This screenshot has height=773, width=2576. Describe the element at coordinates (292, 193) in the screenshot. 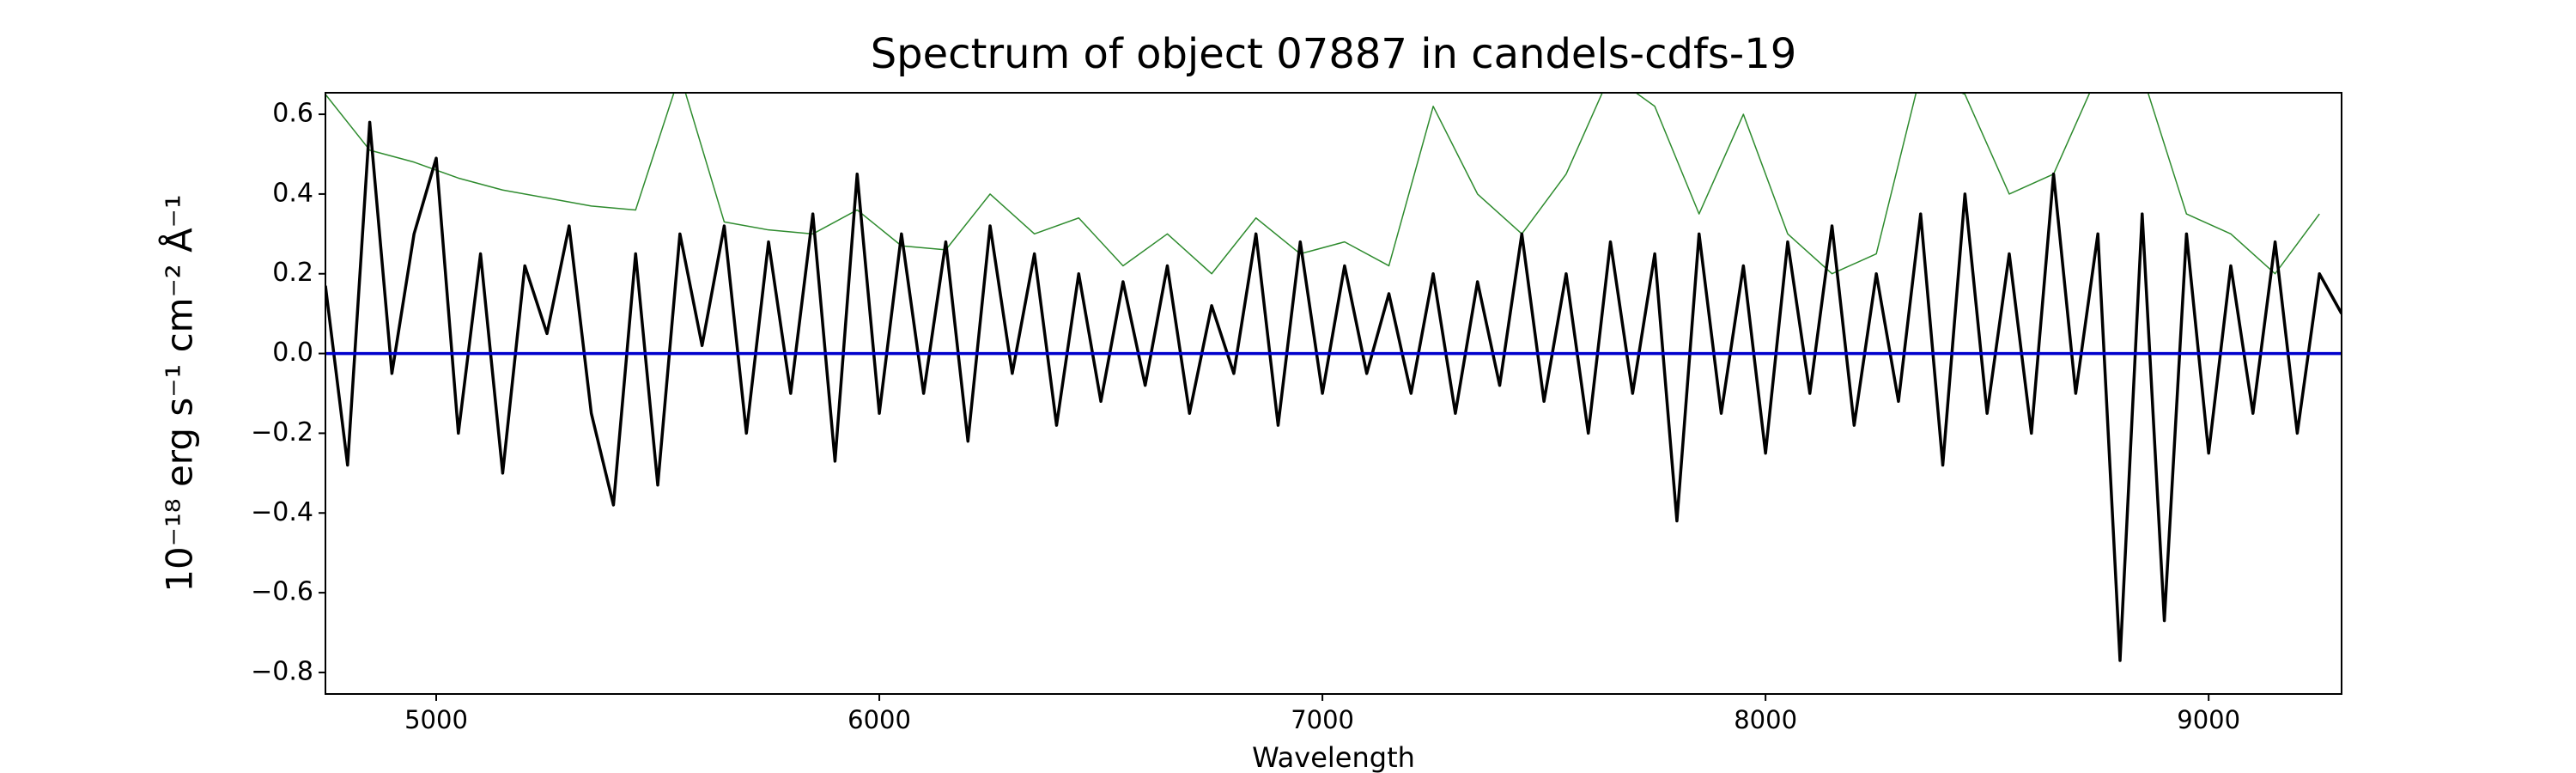

I see `y-tick-label: 0.4` at that location.